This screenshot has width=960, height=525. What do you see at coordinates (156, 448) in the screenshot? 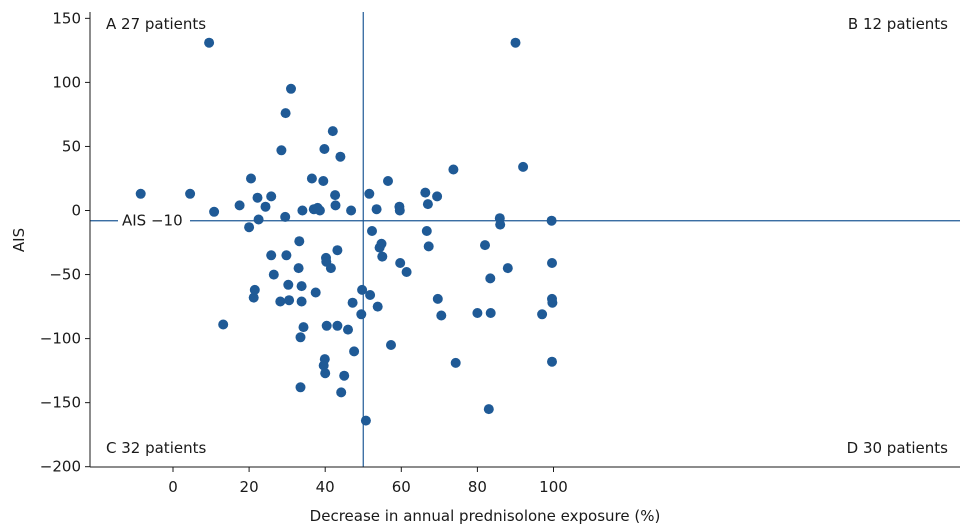
I see `quadrant-label-c: C 32 patients` at bounding box center [156, 448].